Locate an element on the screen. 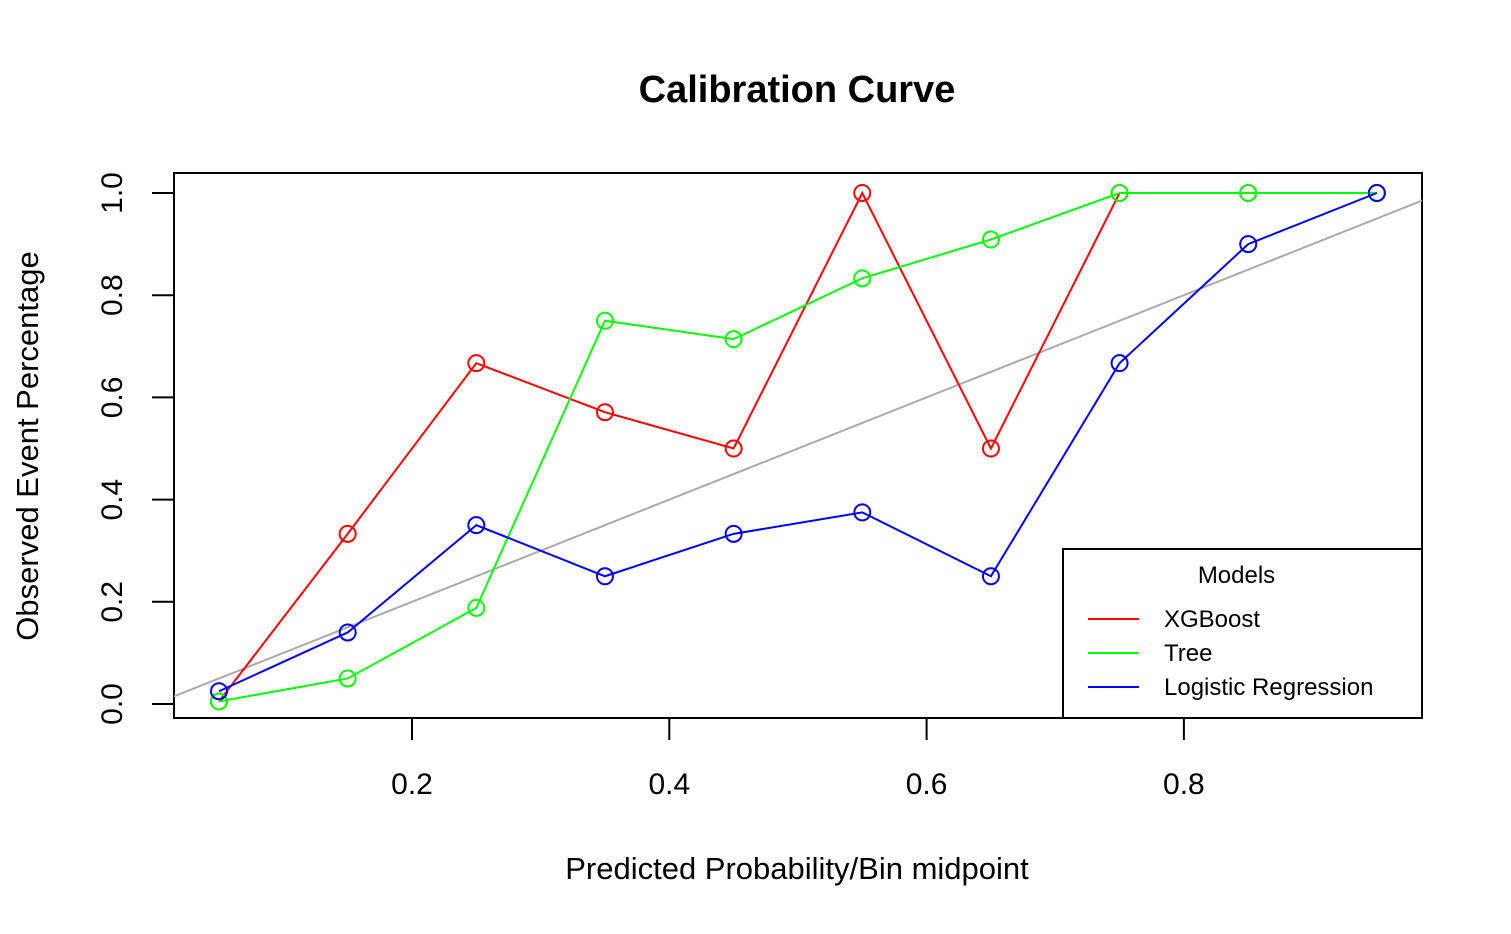 This screenshot has width=1511, height=934. legend-entry-label: Logistic Regression is located at coordinates (1268, 687).